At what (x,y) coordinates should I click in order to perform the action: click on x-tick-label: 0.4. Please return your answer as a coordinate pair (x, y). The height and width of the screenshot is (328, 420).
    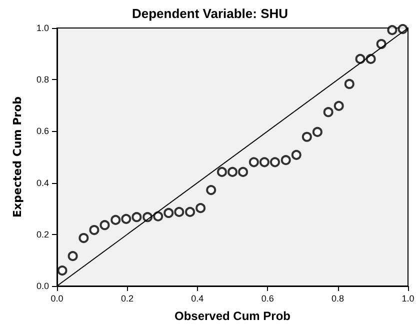
    Looking at the image, I should click on (197, 299).